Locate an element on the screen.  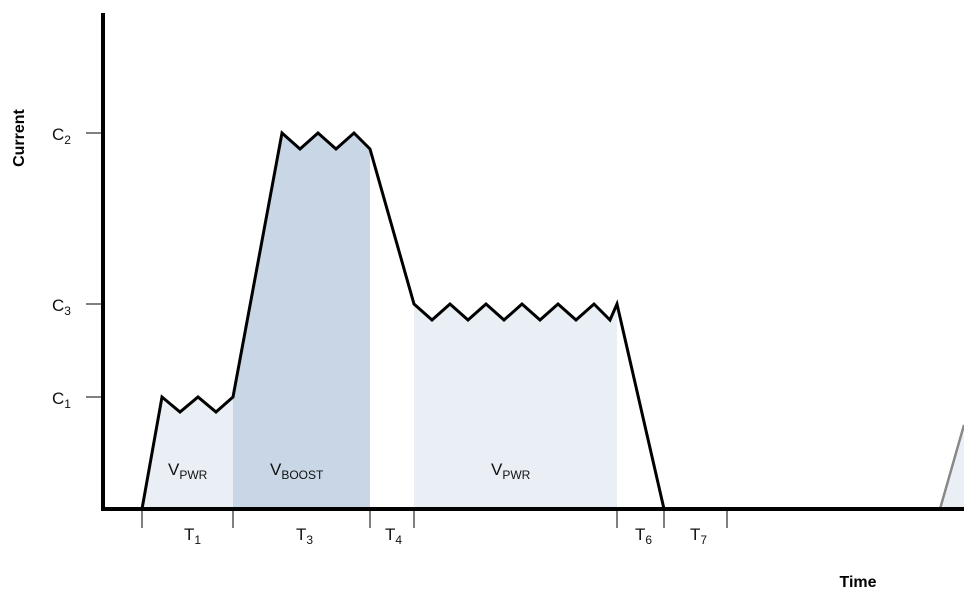
y-label-c1: C1 is located at coordinates (61, 400).